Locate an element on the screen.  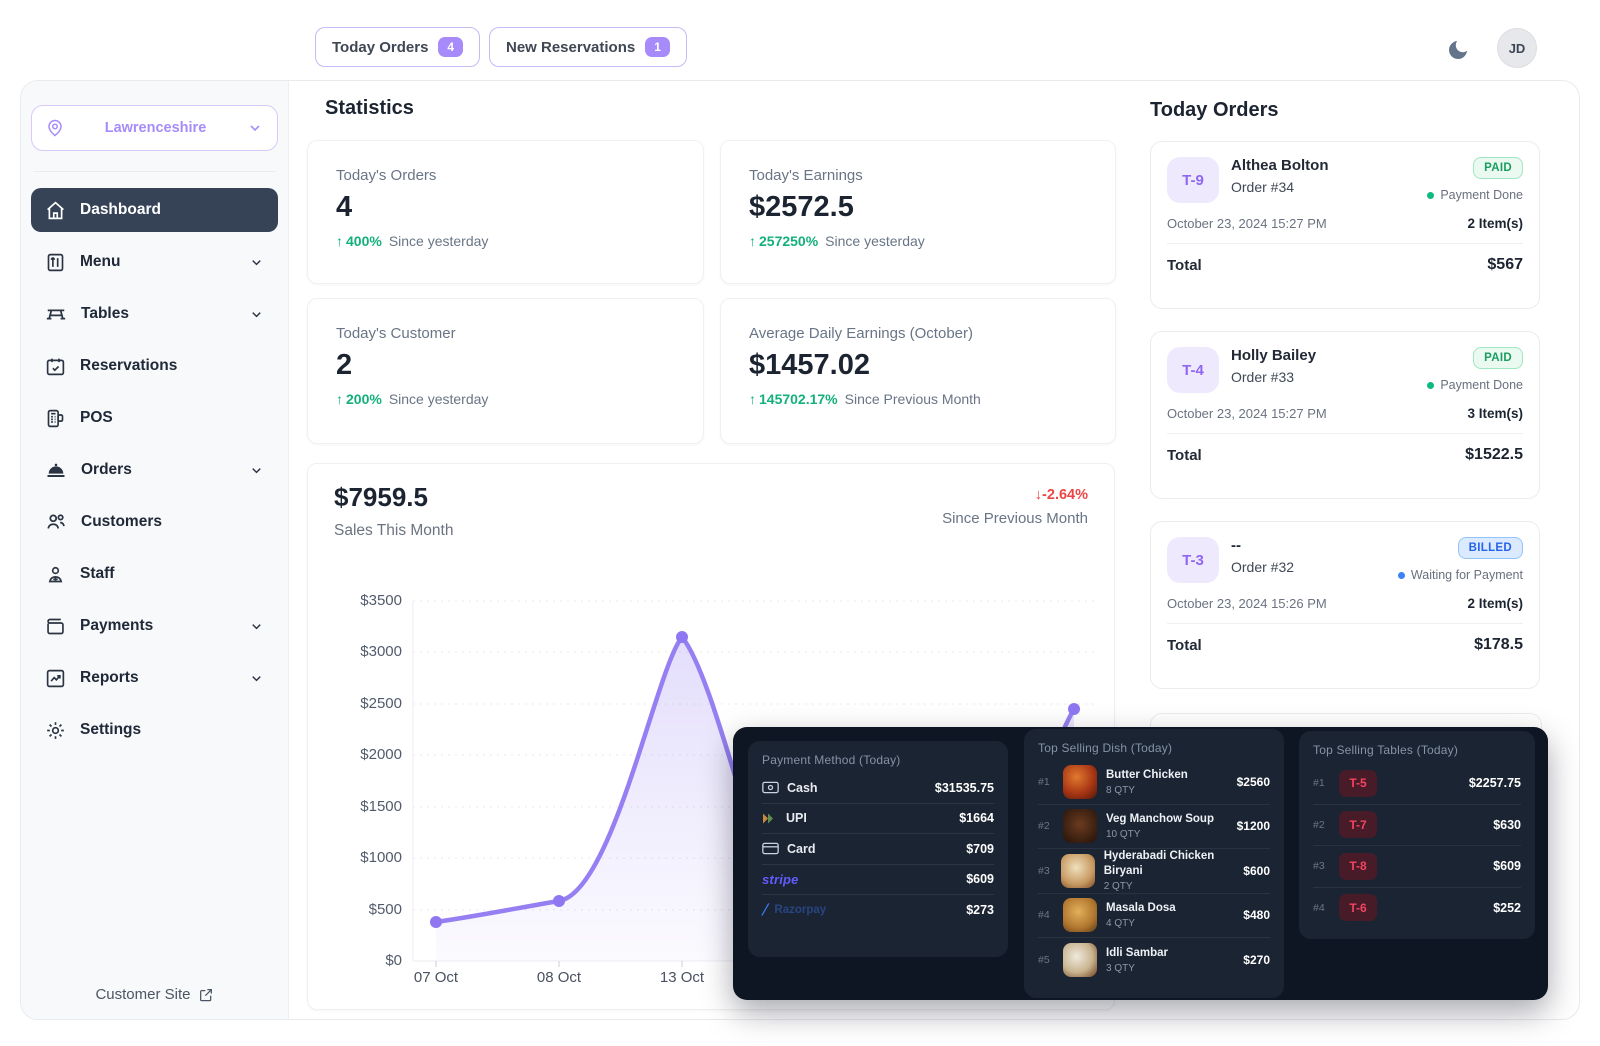
stat-label: Today's Orders is located at coordinates (386, 175).